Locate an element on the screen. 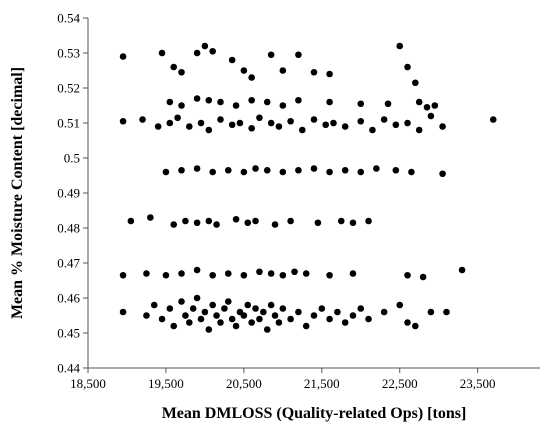 This screenshot has height=438, width=550. x-tick-label: 22,500 is located at coordinates (400, 383).